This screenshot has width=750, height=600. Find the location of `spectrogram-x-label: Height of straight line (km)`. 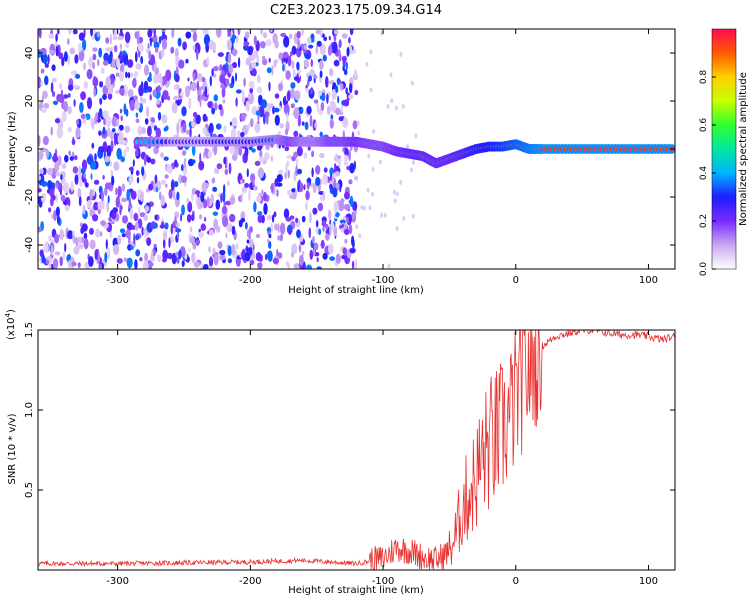

spectrogram-x-label: Height of straight line (km) is located at coordinates (356, 290).